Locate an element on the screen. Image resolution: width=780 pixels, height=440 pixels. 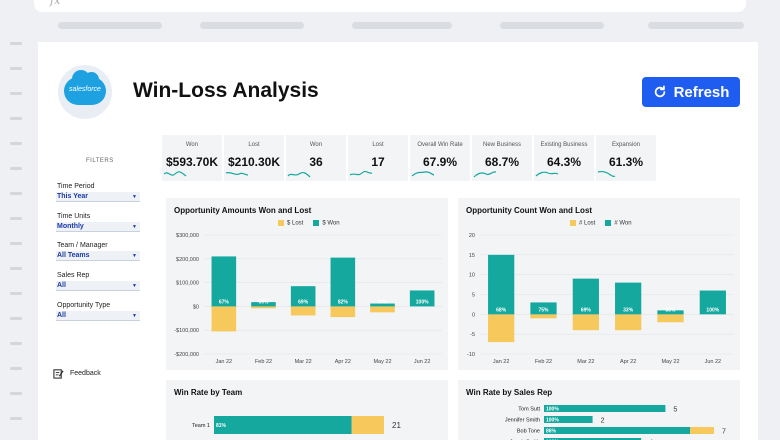
kpi-value: 68.7% is located at coordinates (502, 162).